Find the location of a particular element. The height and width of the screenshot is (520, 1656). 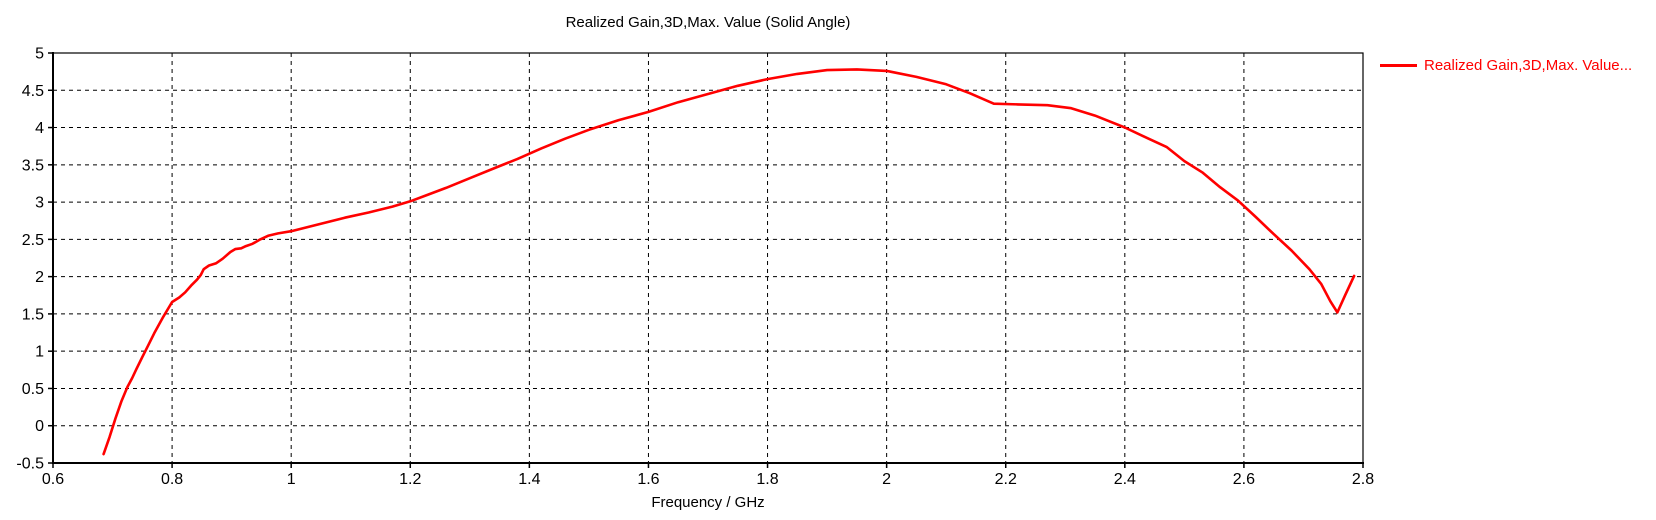

legend-line-sample is located at coordinates (1398, 65).